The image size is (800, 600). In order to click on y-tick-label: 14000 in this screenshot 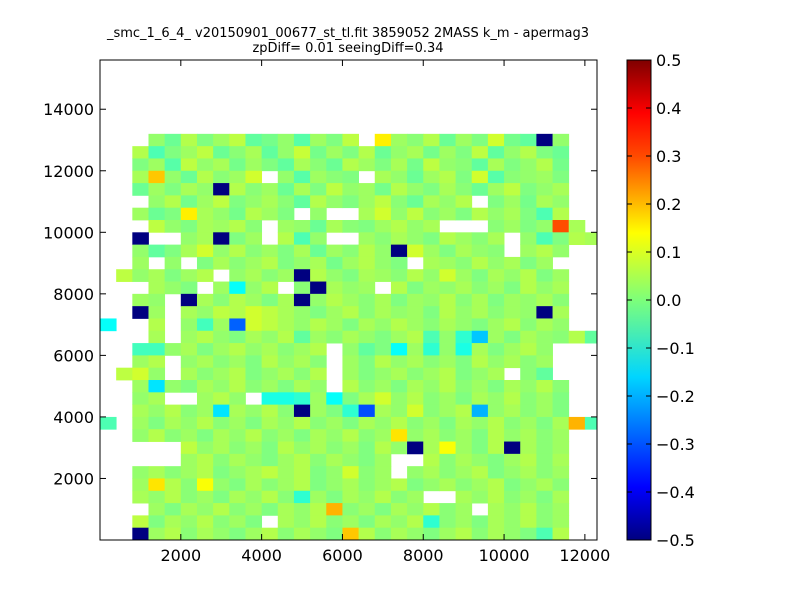, I will do `click(68, 109)`.